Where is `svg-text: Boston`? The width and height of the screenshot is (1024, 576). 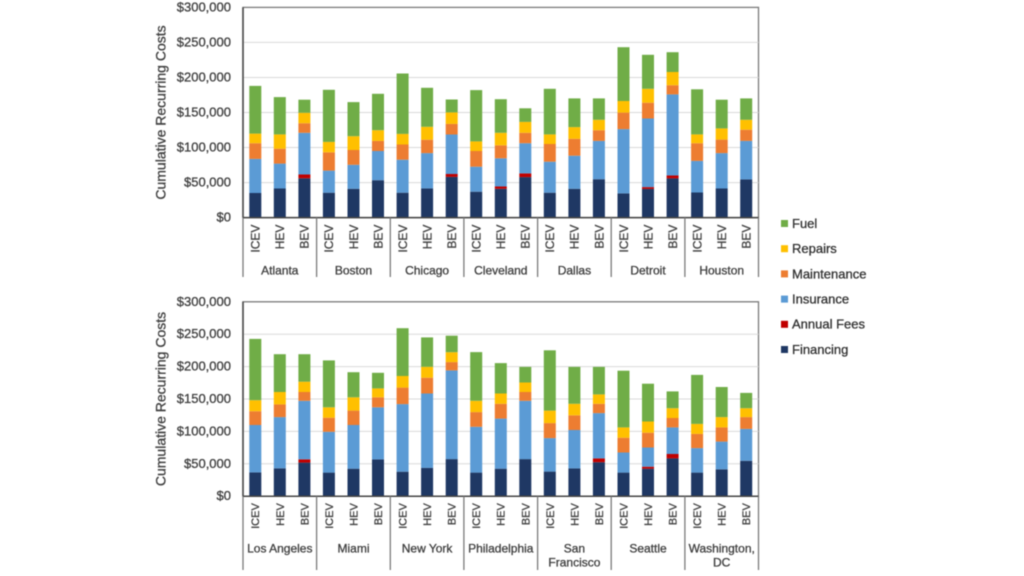
svg-text: Boston is located at coordinates (353, 271).